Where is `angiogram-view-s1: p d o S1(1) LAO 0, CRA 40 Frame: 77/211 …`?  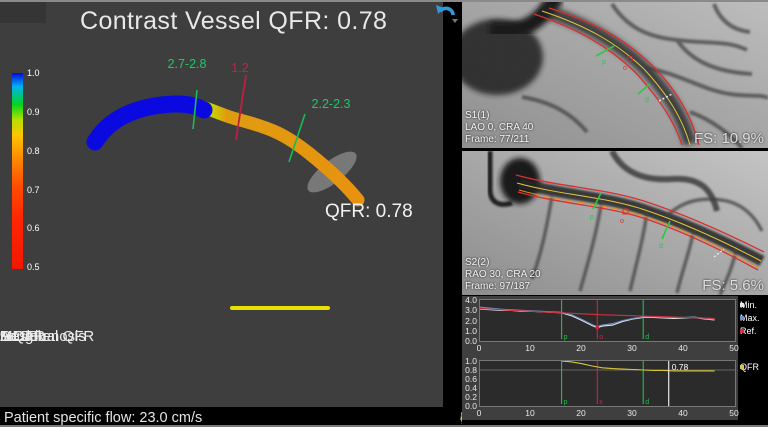 angiogram-view-s1: p d o S1(1) LAO 0, CRA 40 Frame: 77/211 … is located at coordinates (615, 75).